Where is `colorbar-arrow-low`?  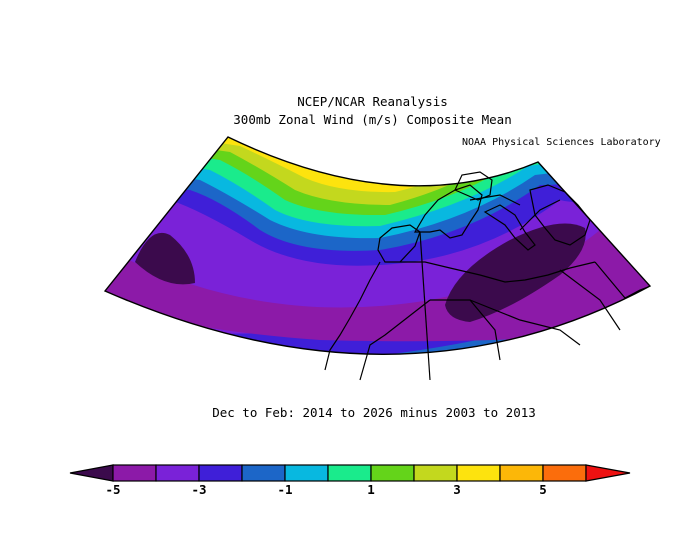
colorbar-arrow-low is located at coordinates (91, 473).